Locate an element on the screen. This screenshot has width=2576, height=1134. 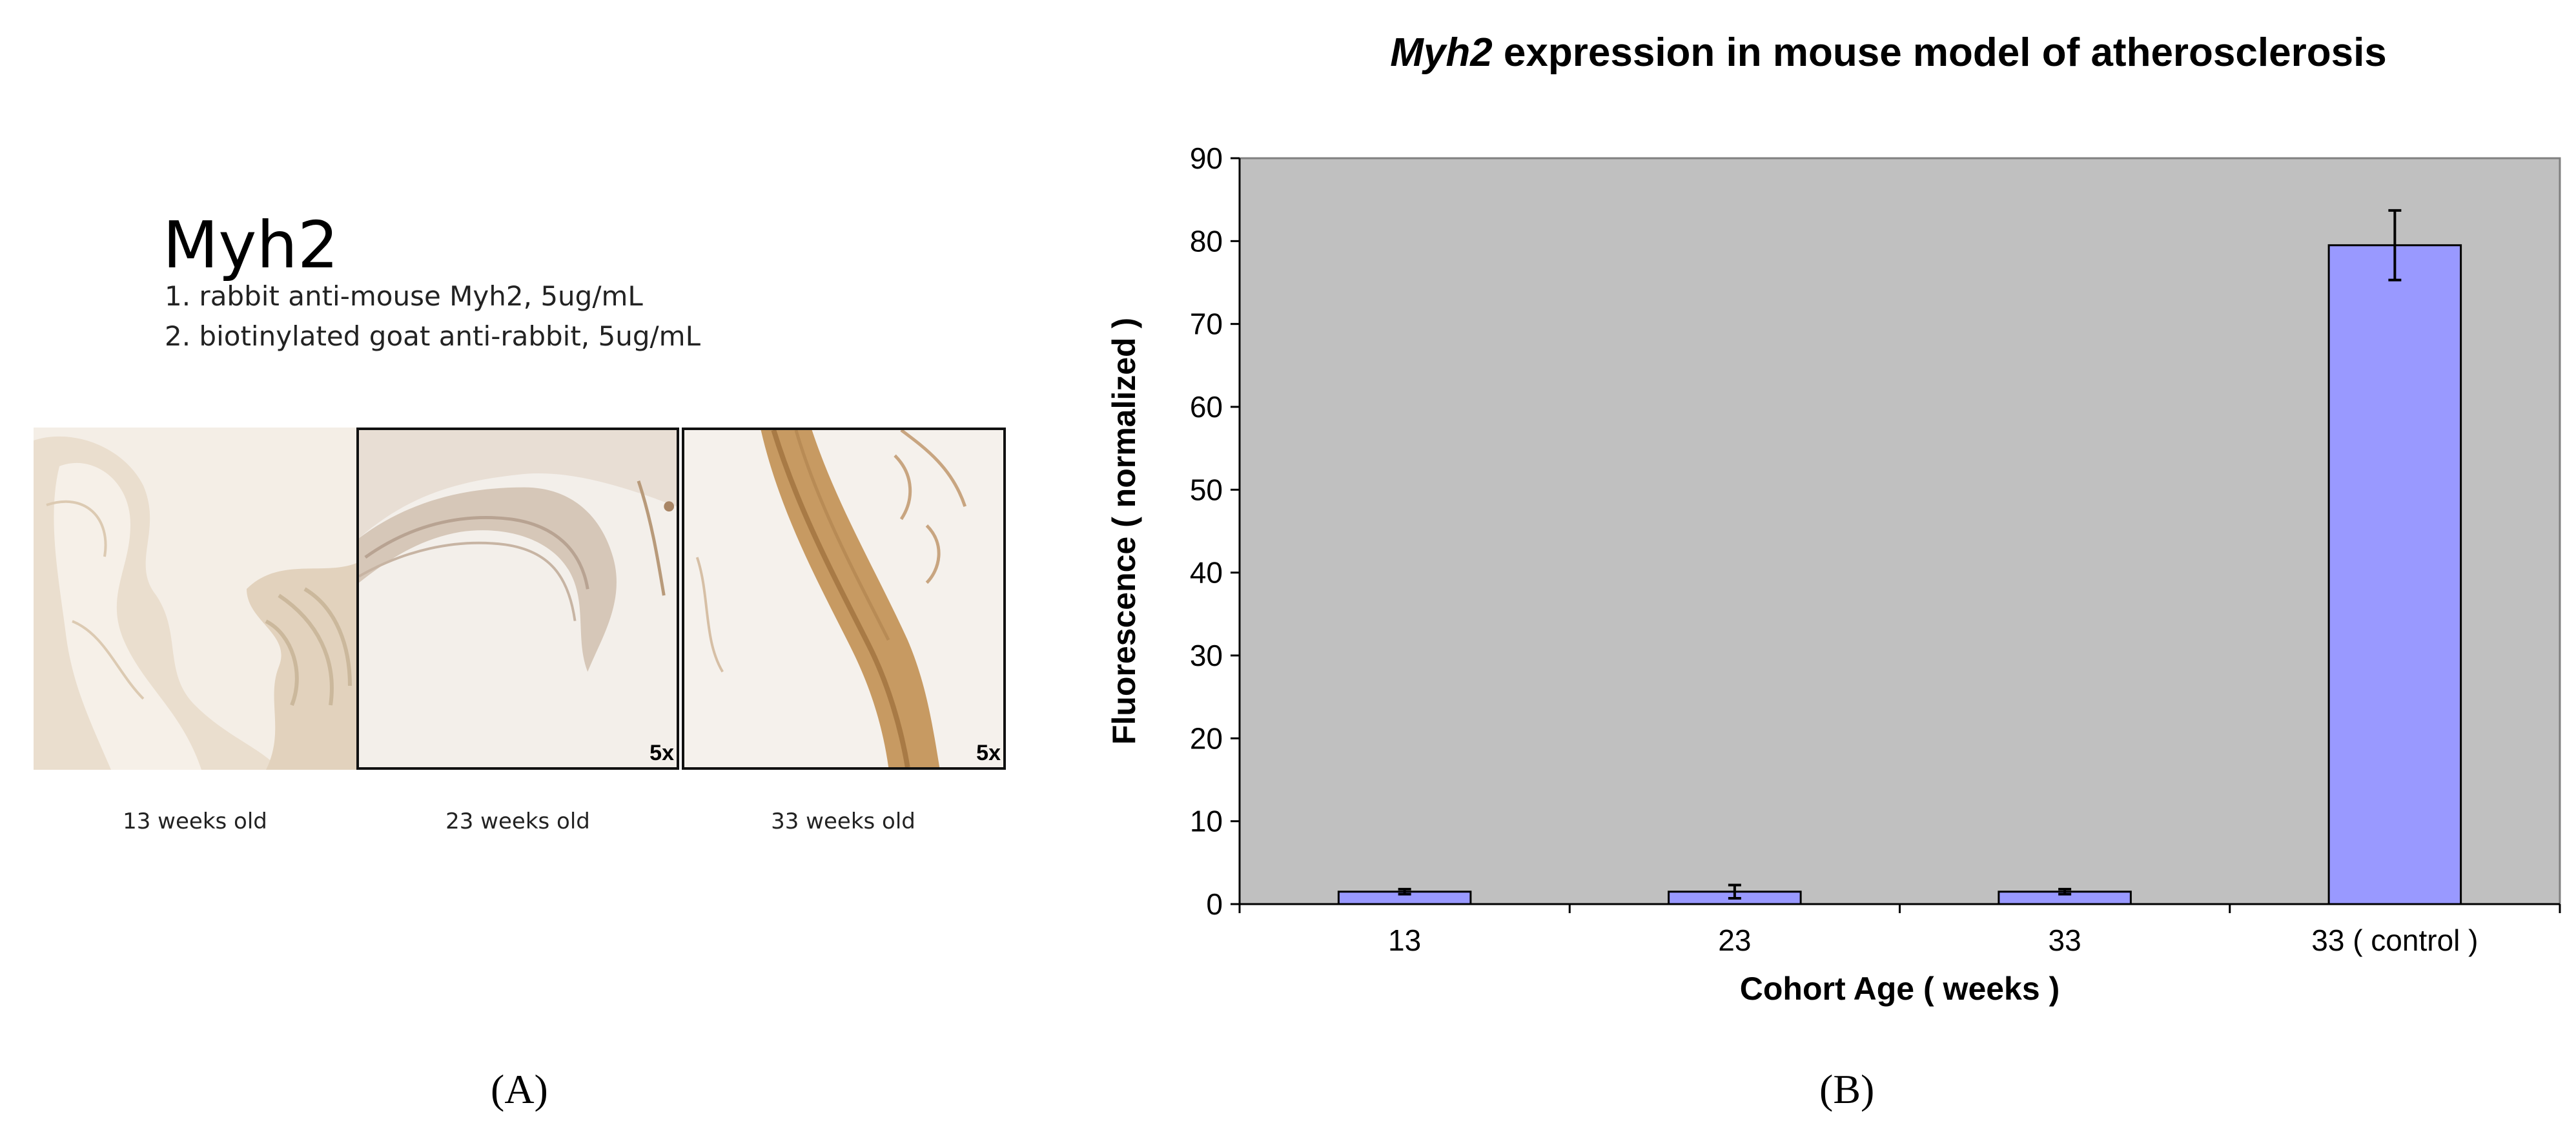
y-axis: 0 10 20 30 40 50 60 70 80 90 is located at coordinates (1215, 531).